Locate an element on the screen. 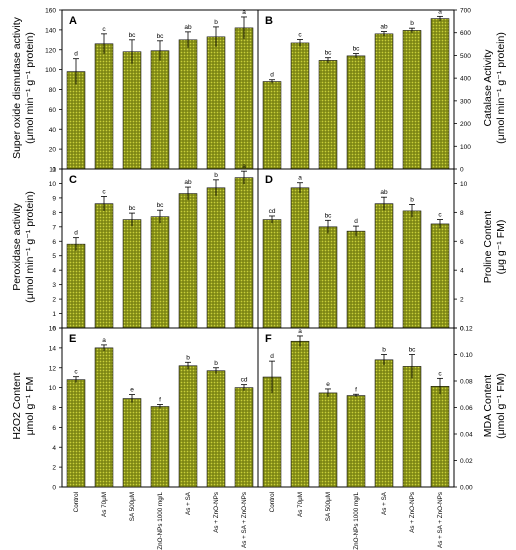  y-tick-label: 100 is located at coordinates (465, 147).